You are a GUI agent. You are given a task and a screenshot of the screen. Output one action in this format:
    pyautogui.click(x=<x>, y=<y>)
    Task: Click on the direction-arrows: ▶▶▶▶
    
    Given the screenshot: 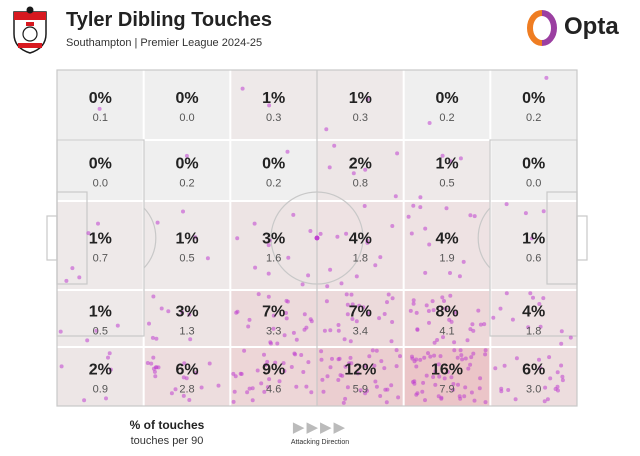 What is the action you would take?
    pyautogui.click(x=320, y=428)
    